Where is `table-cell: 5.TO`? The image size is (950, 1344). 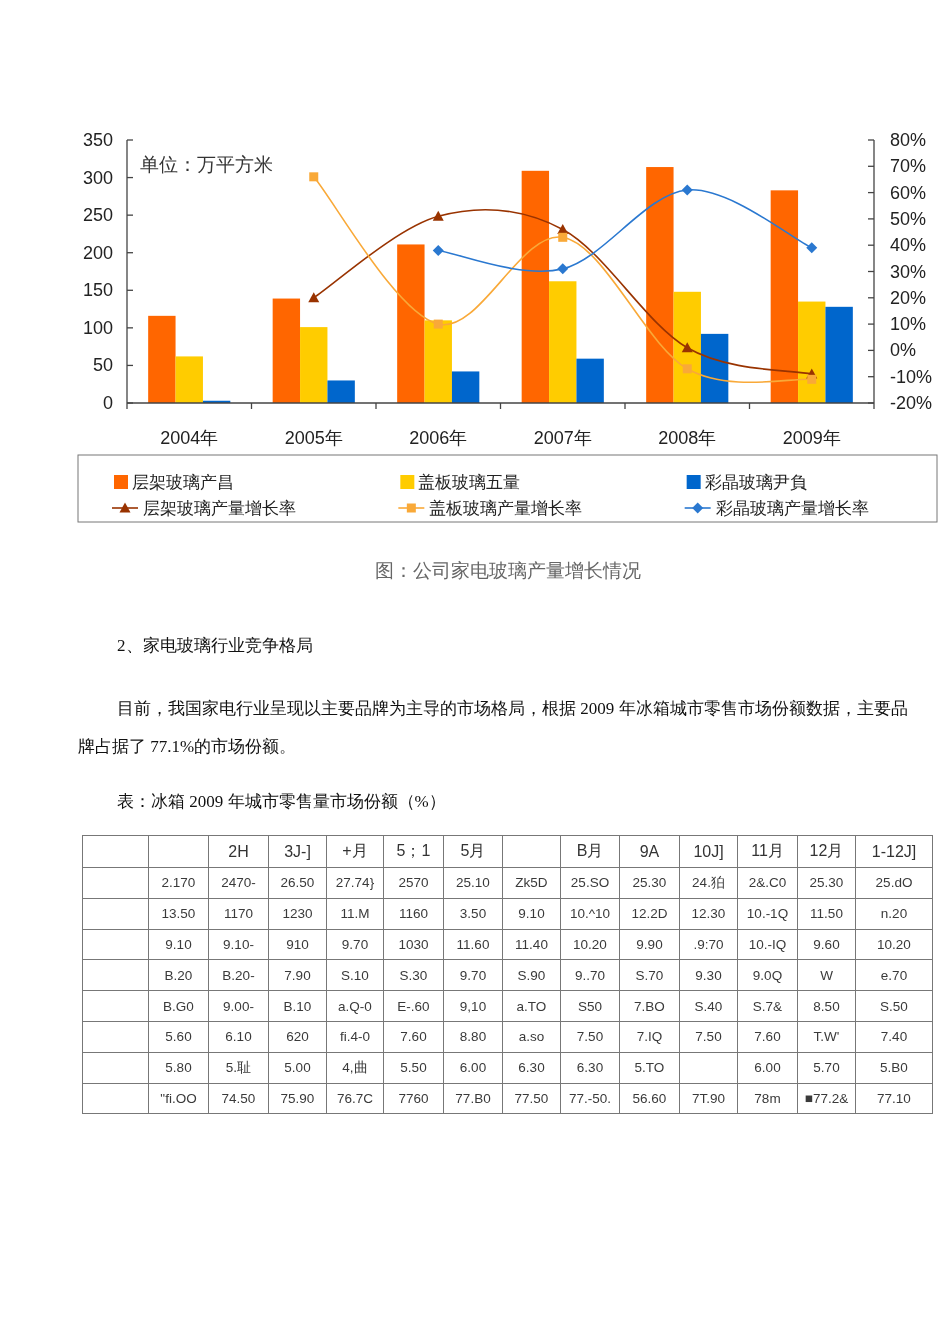
table-cell: 5.TO is located at coordinates (649, 1068).